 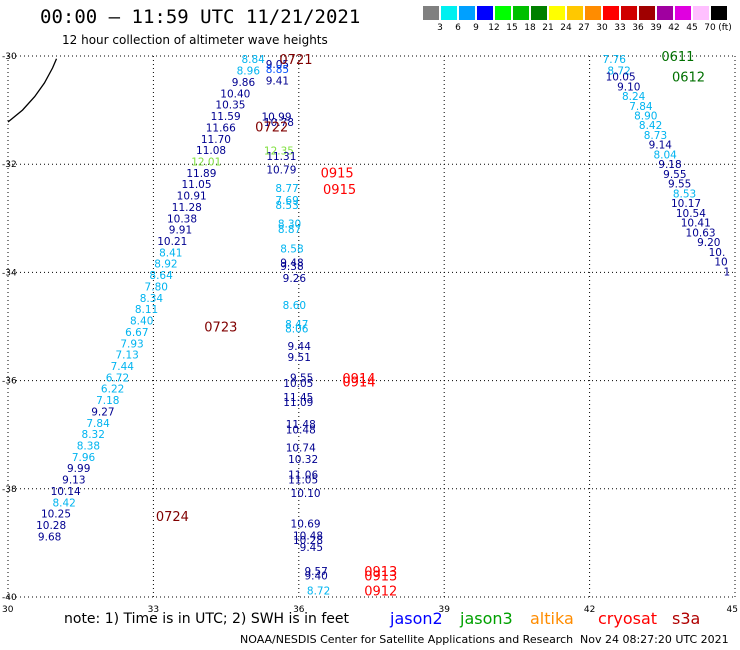 I want to click on wave-height-value: 12.01, so click(x=206, y=162).